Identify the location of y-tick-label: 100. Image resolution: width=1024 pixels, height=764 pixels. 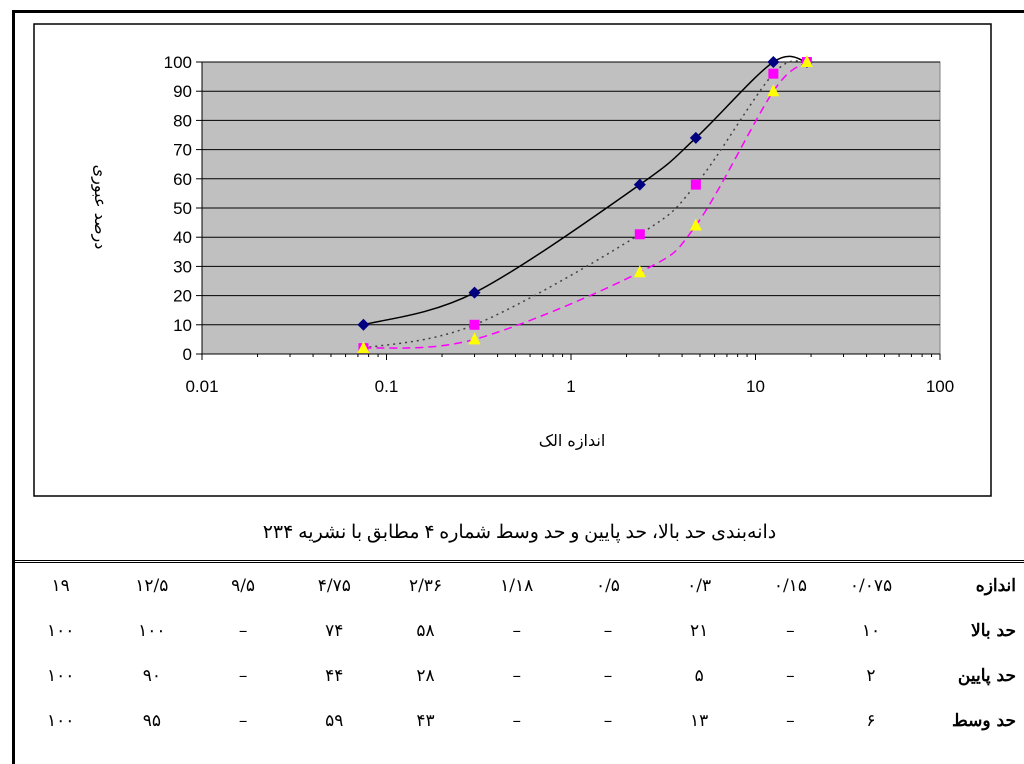
(178, 62).